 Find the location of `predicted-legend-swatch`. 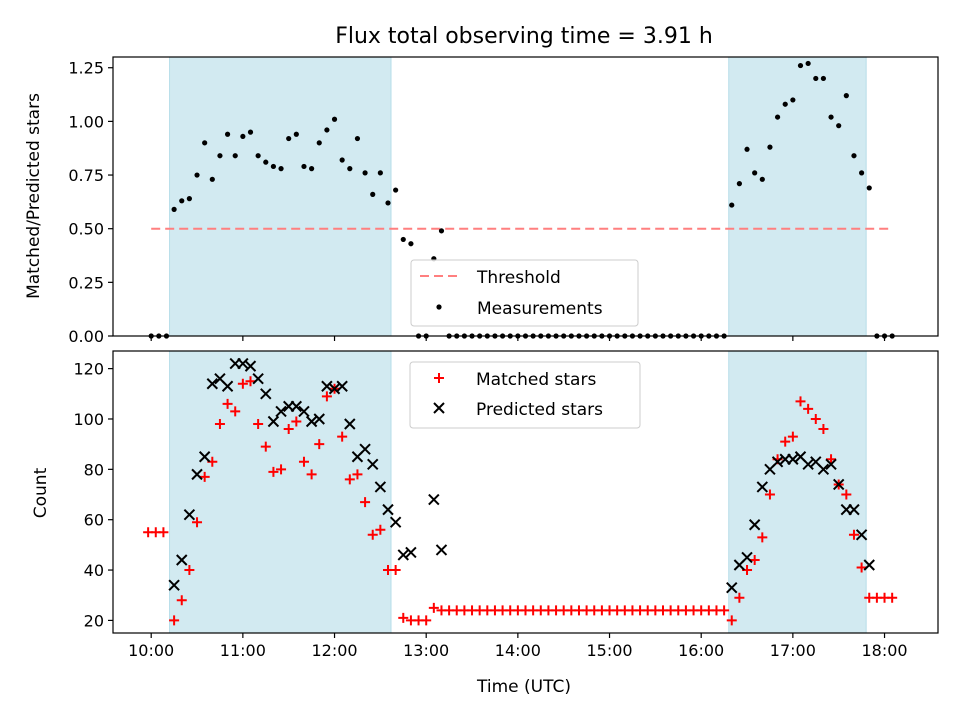

predicted-legend-swatch is located at coordinates (439, 408).